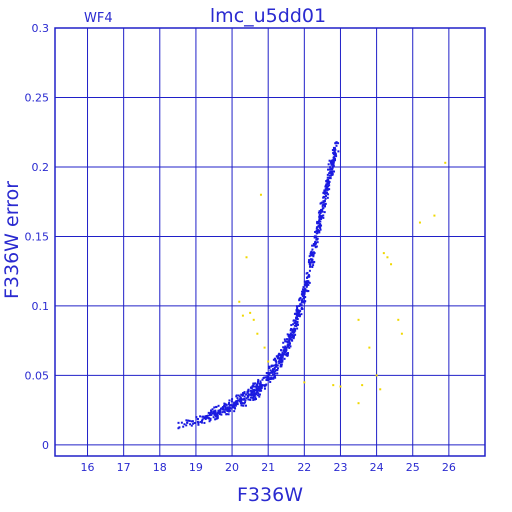  What do you see at coordinates (41, 306) in the screenshot?
I see `y-tick-label: 0.1` at bounding box center [41, 306].